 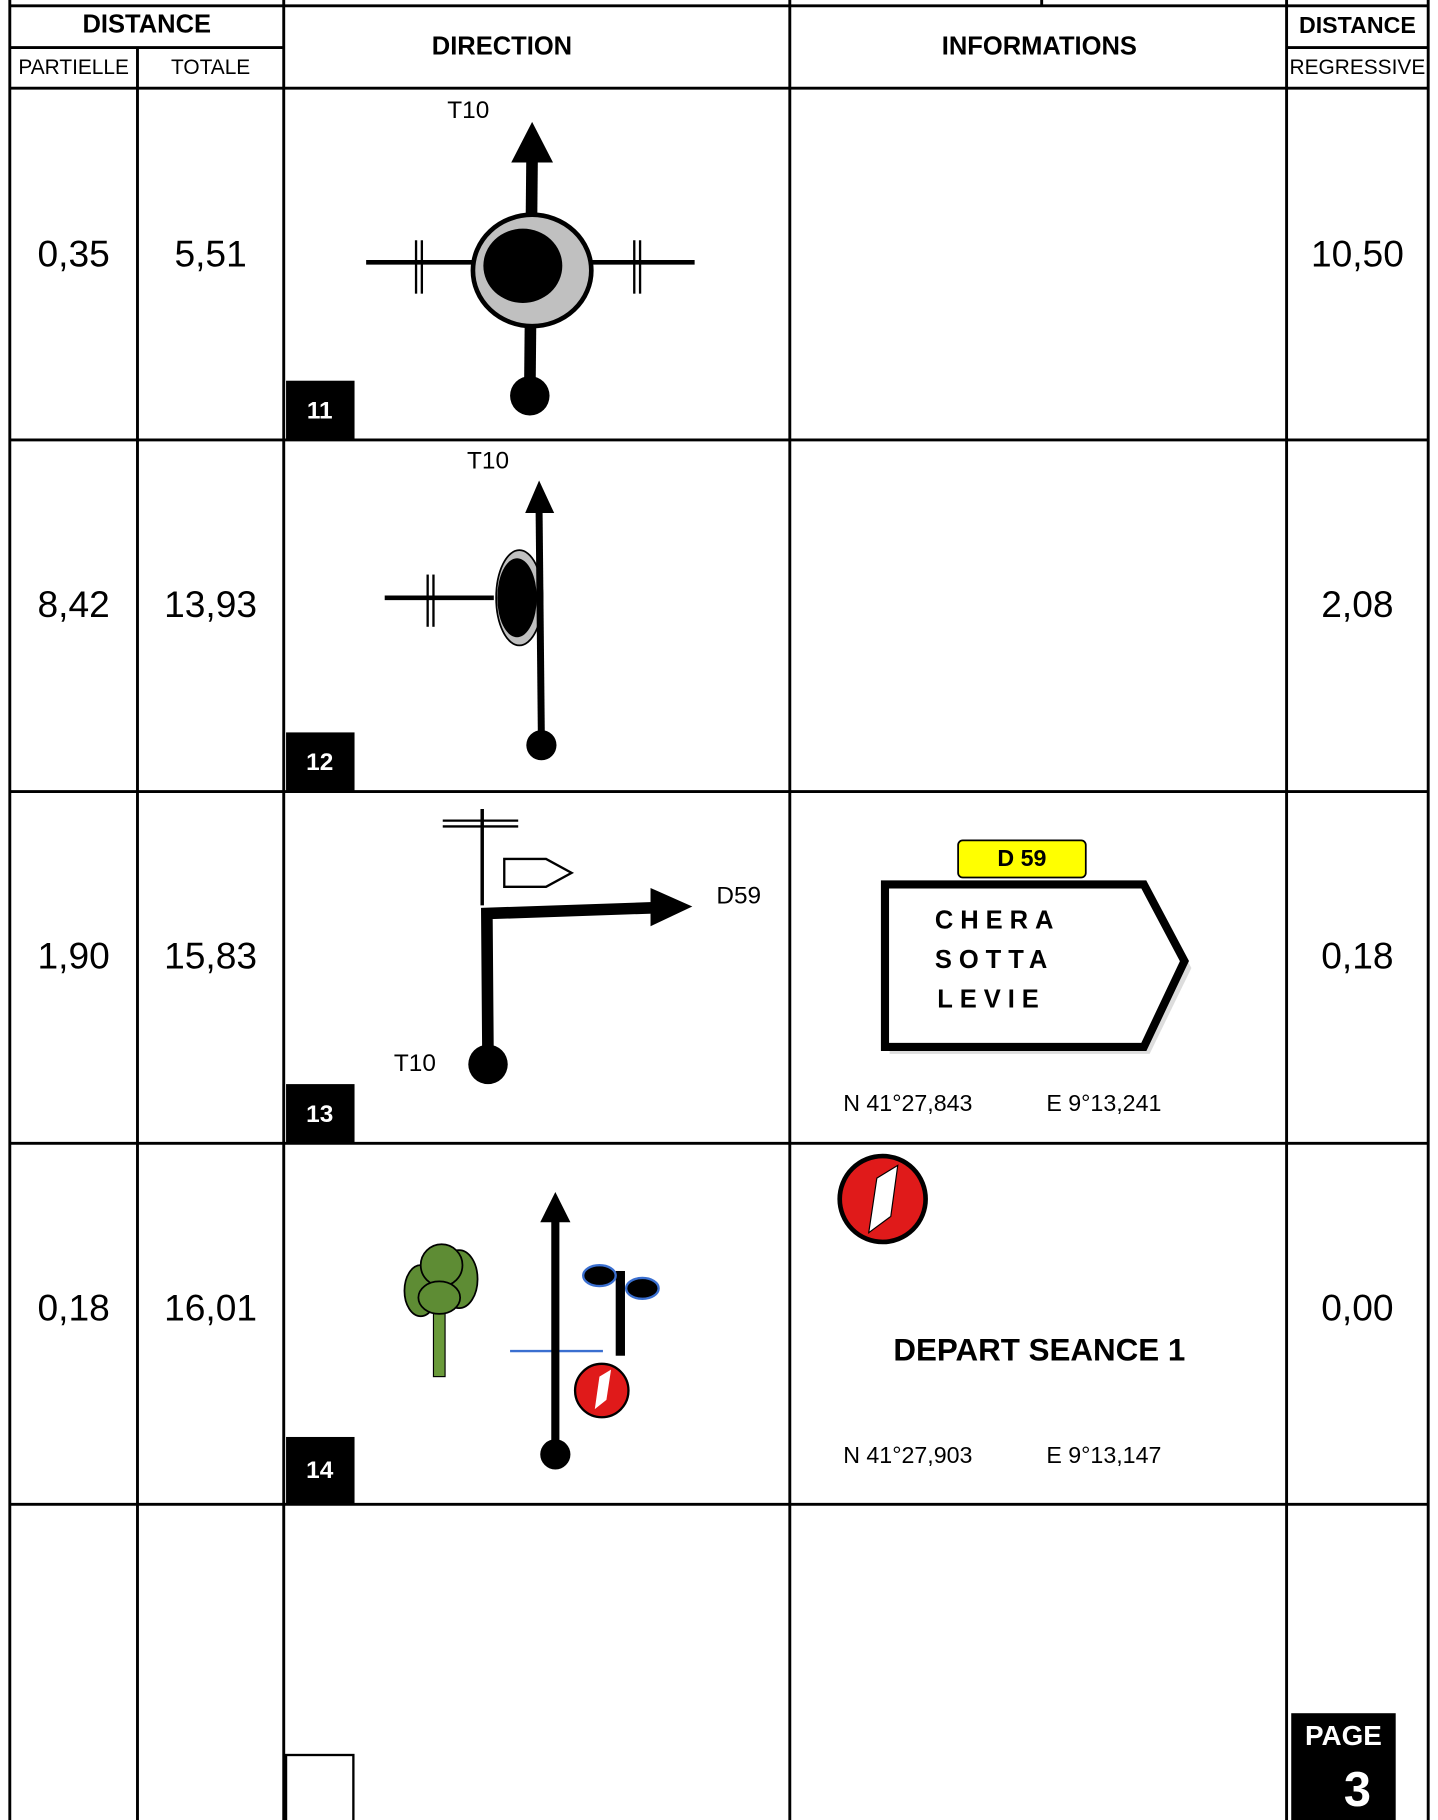 What do you see at coordinates (1343, 1735) in the screenshot?
I see `page-label: PAGE` at bounding box center [1343, 1735].